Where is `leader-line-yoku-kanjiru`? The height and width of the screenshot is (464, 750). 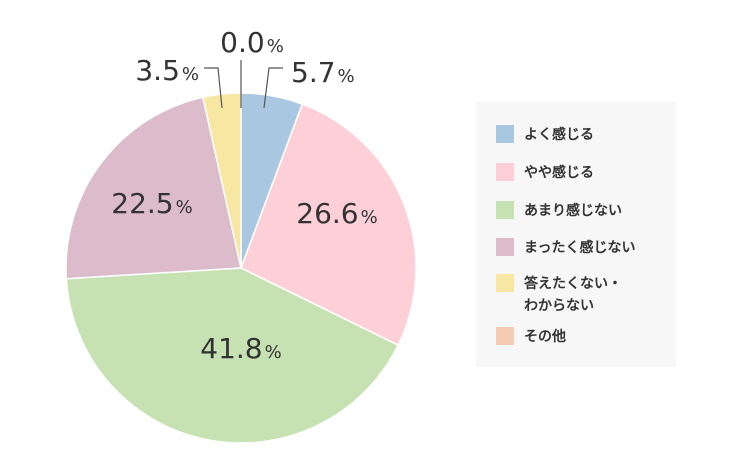
leader-line-yoku-kanjiru is located at coordinates (273, 88).